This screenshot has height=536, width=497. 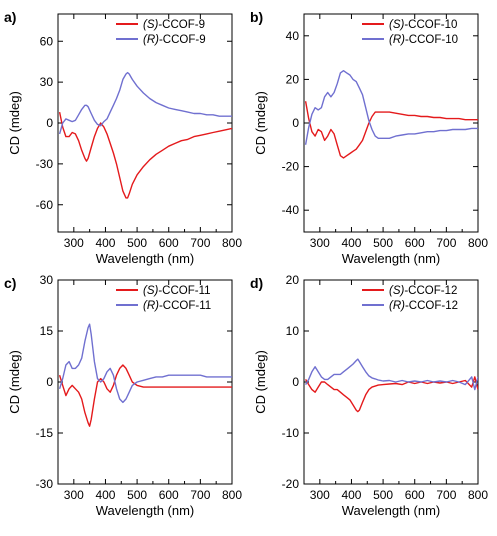 I want to click on y-tick-label-d: -10, so click(x=291, y=433).